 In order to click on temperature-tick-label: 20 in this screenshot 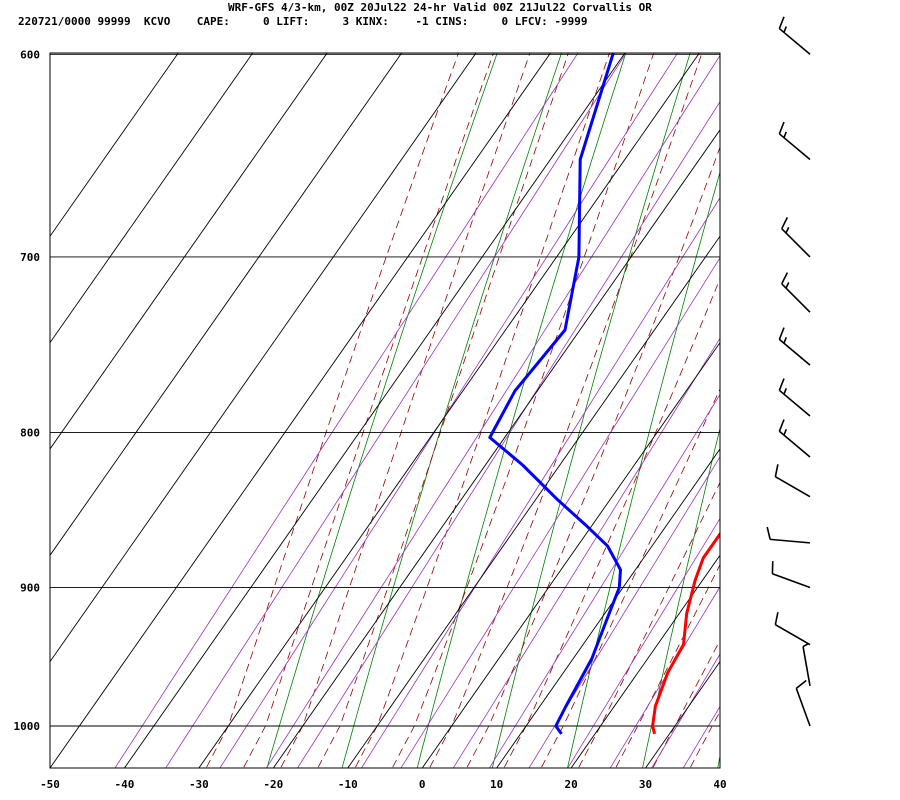, I will do `click(570, 784)`.